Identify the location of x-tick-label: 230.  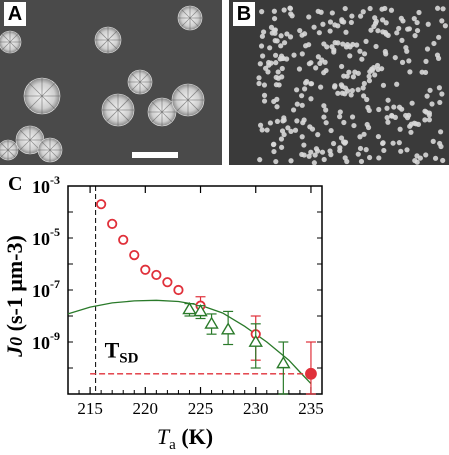
(256, 408).